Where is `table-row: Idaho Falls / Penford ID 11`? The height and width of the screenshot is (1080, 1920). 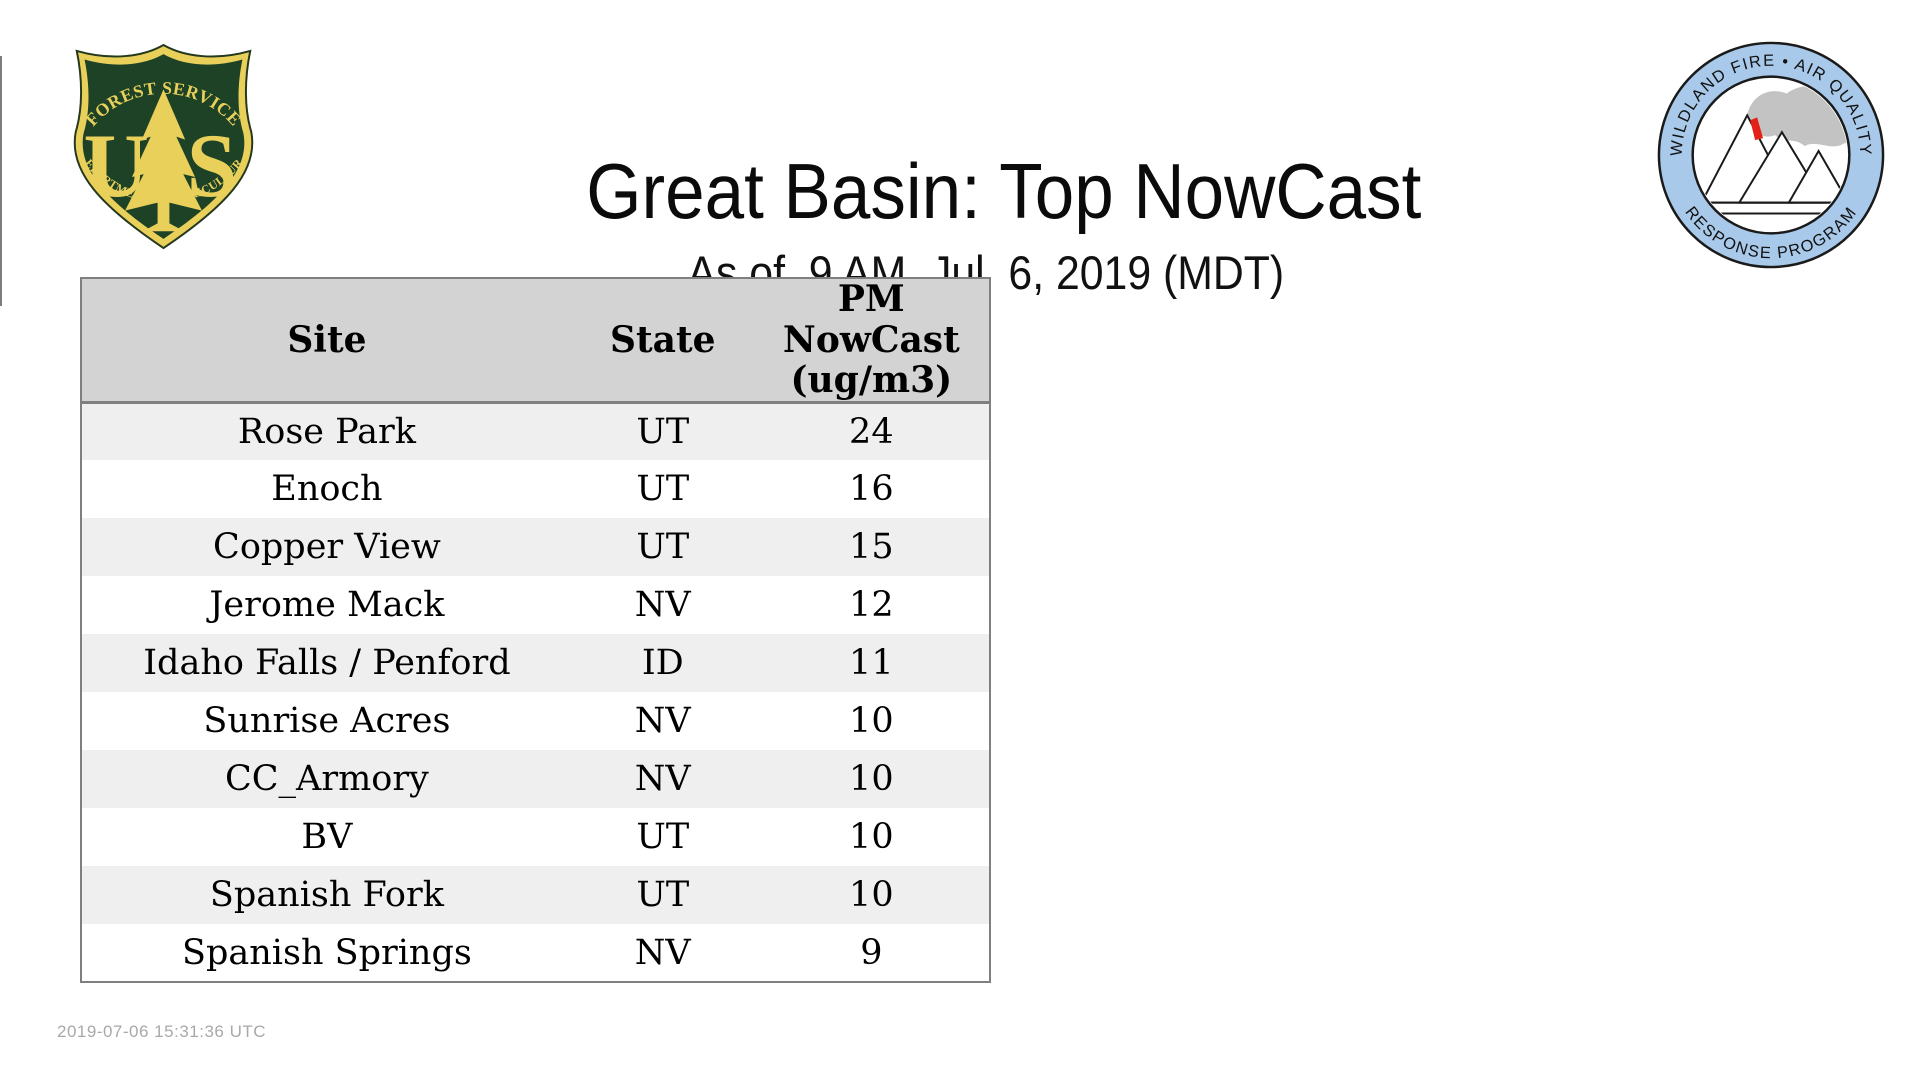 table-row: Idaho Falls / Penford ID 11 is located at coordinates (535, 663).